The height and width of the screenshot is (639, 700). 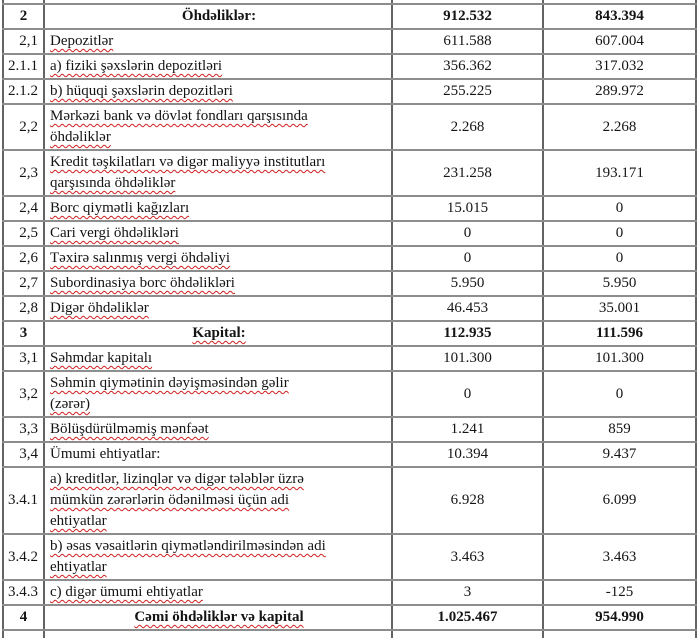 I want to click on value-previous-cell: 5.950, so click(x=619, y=283).